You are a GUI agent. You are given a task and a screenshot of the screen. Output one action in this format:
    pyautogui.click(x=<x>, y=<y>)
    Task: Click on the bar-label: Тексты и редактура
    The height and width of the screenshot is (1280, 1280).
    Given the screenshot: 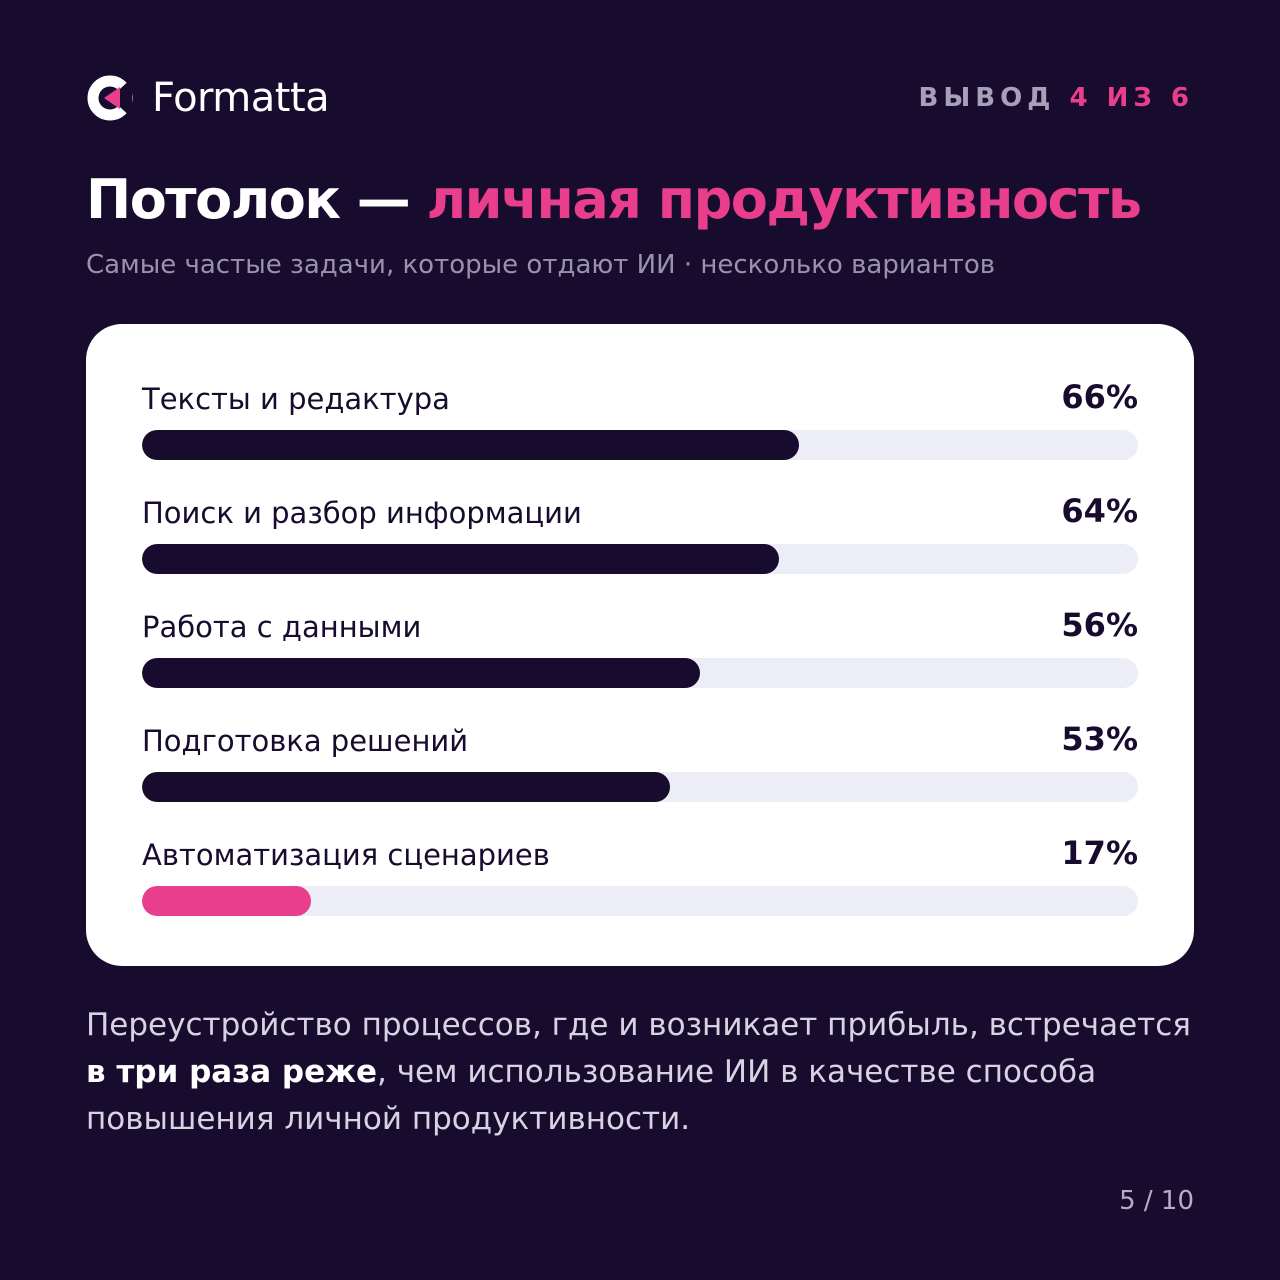 What is the action you would take?
    pyautogui.click(x=296, y=399)
    